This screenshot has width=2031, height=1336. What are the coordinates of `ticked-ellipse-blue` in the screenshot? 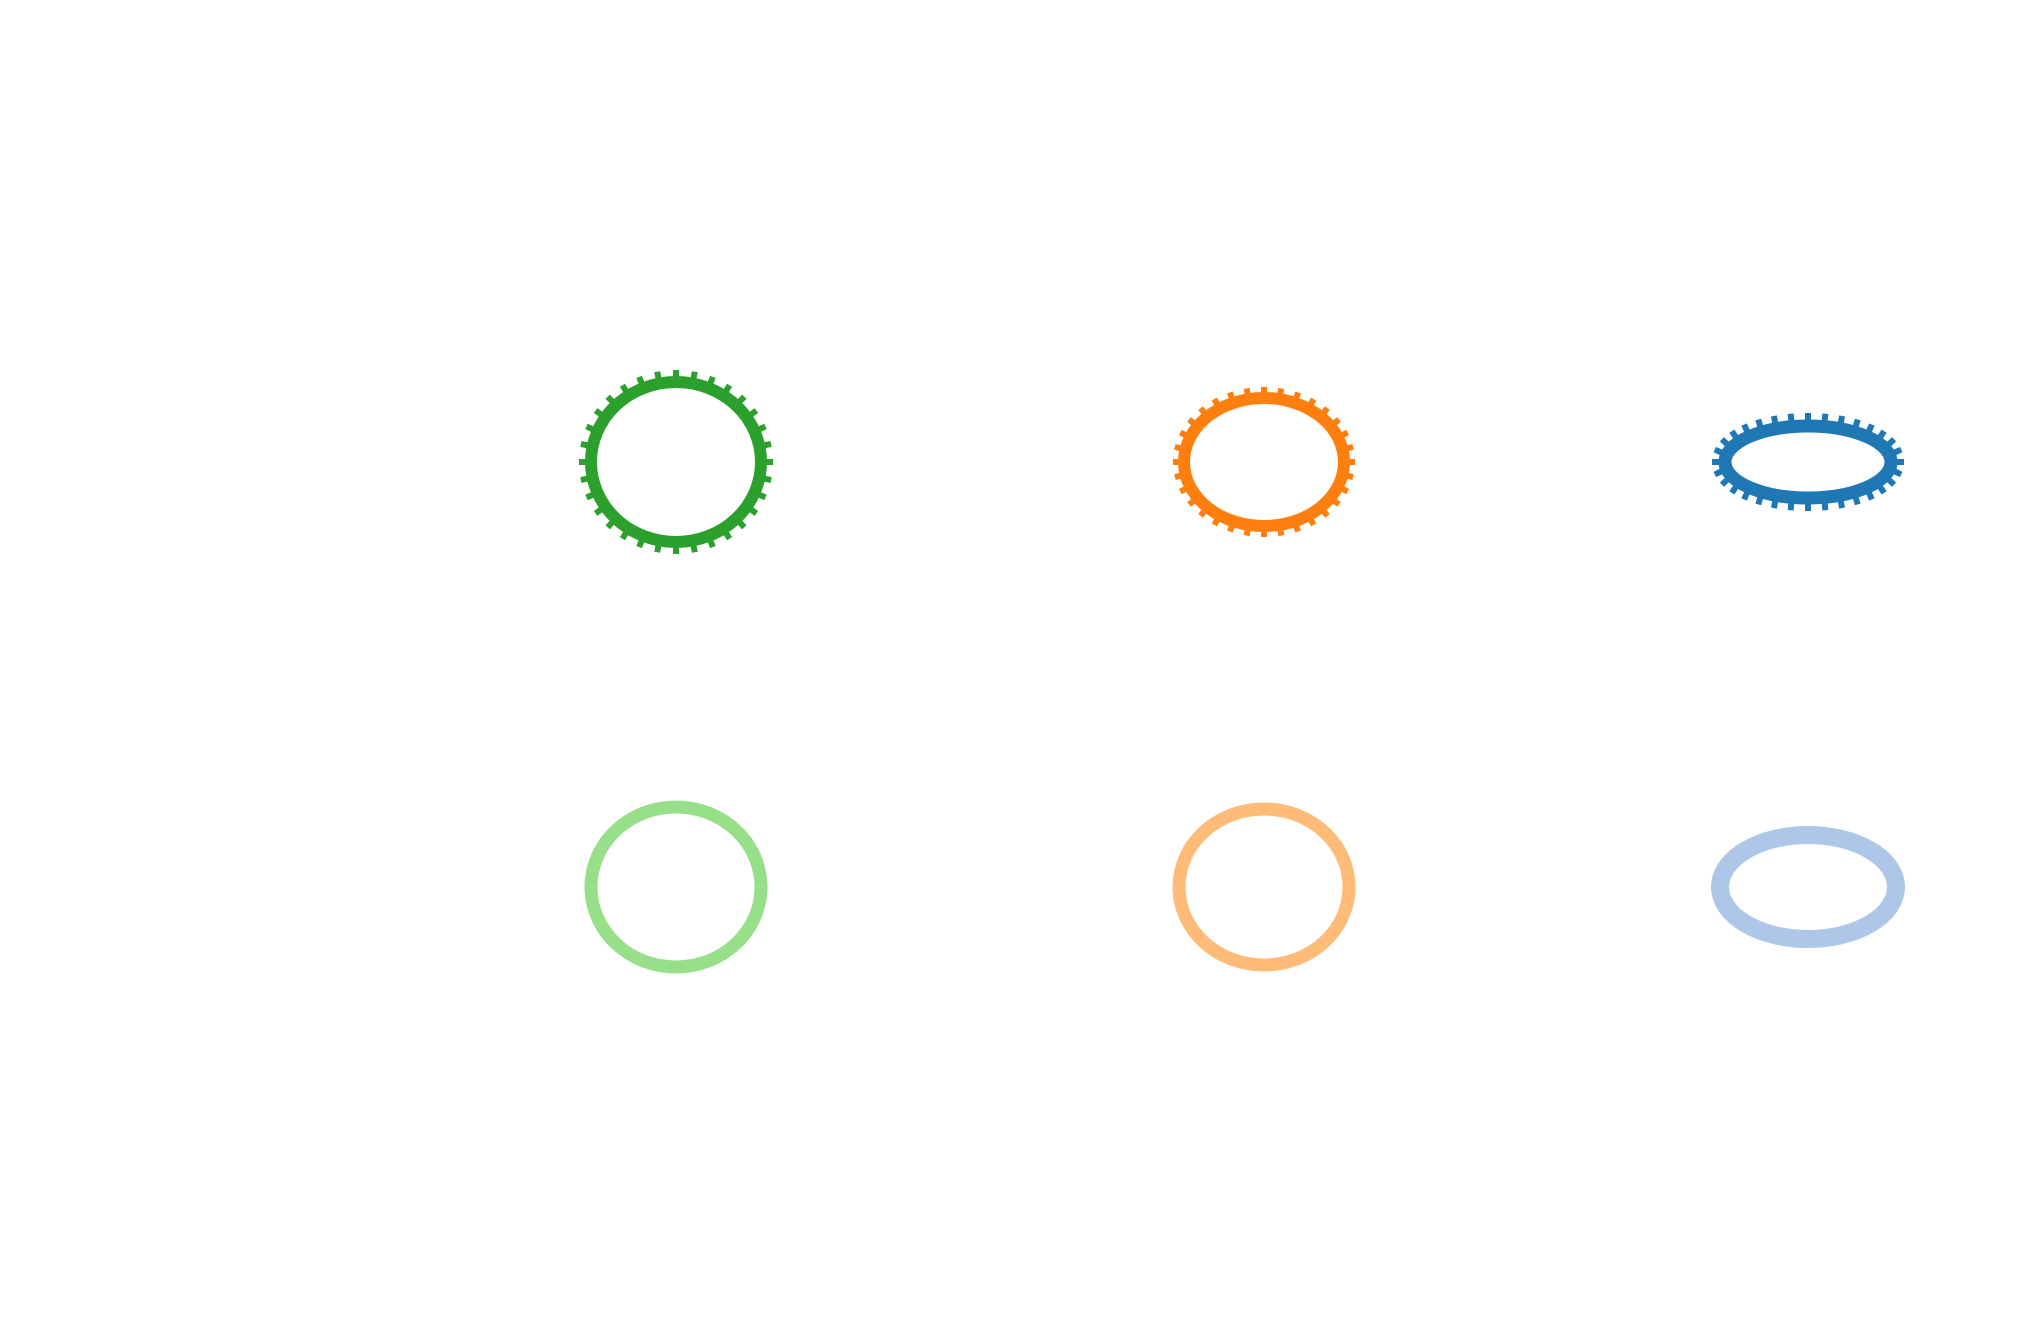 It's located at (1808, 462).